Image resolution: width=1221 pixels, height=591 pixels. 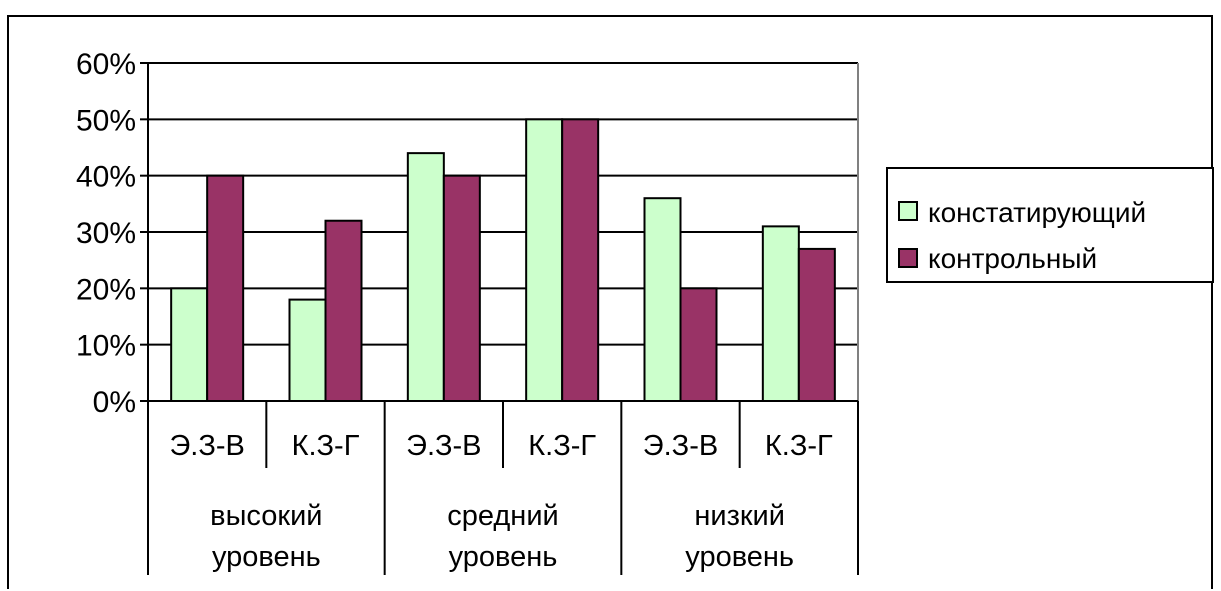 What do you see at coordinates (106, 289) in the screenshot?
I see `y-tick-label: 20%` at bounding box center [106, 289].